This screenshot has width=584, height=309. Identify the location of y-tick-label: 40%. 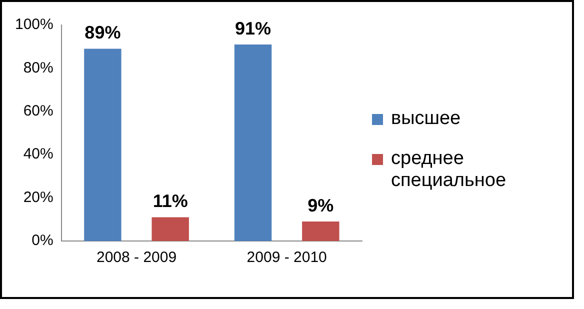
(38, 153).